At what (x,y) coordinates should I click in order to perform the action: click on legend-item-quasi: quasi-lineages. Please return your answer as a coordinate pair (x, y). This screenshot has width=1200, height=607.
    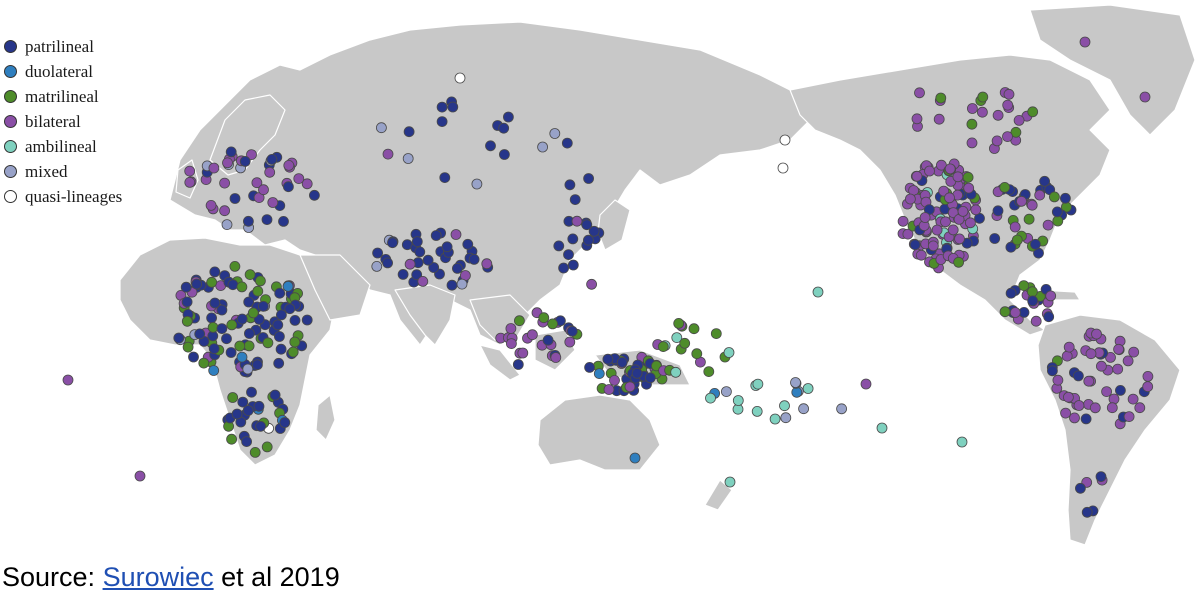
    Looking at the image, I should click on (63, 196).